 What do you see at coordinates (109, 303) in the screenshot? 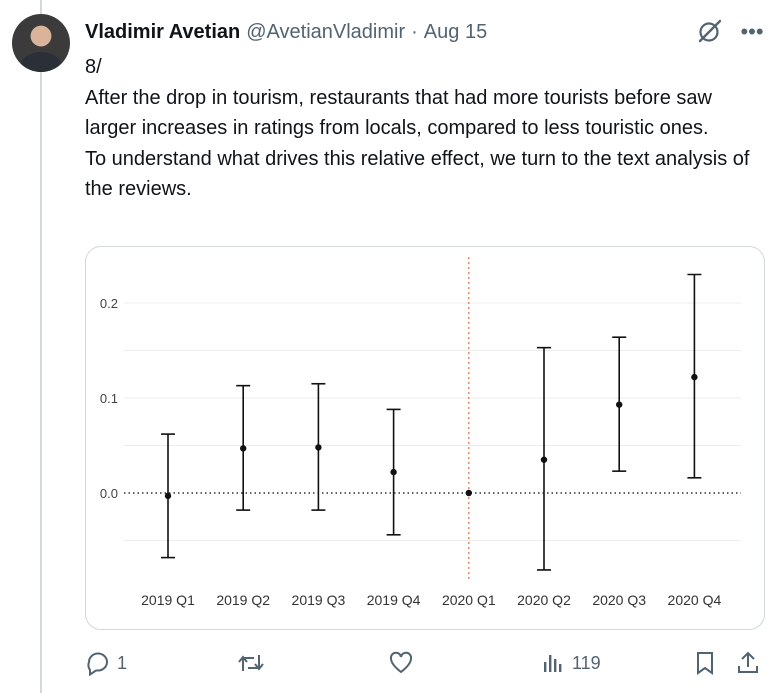
I see `y-tick-label: 0.2` at bounding box center [109, 303].